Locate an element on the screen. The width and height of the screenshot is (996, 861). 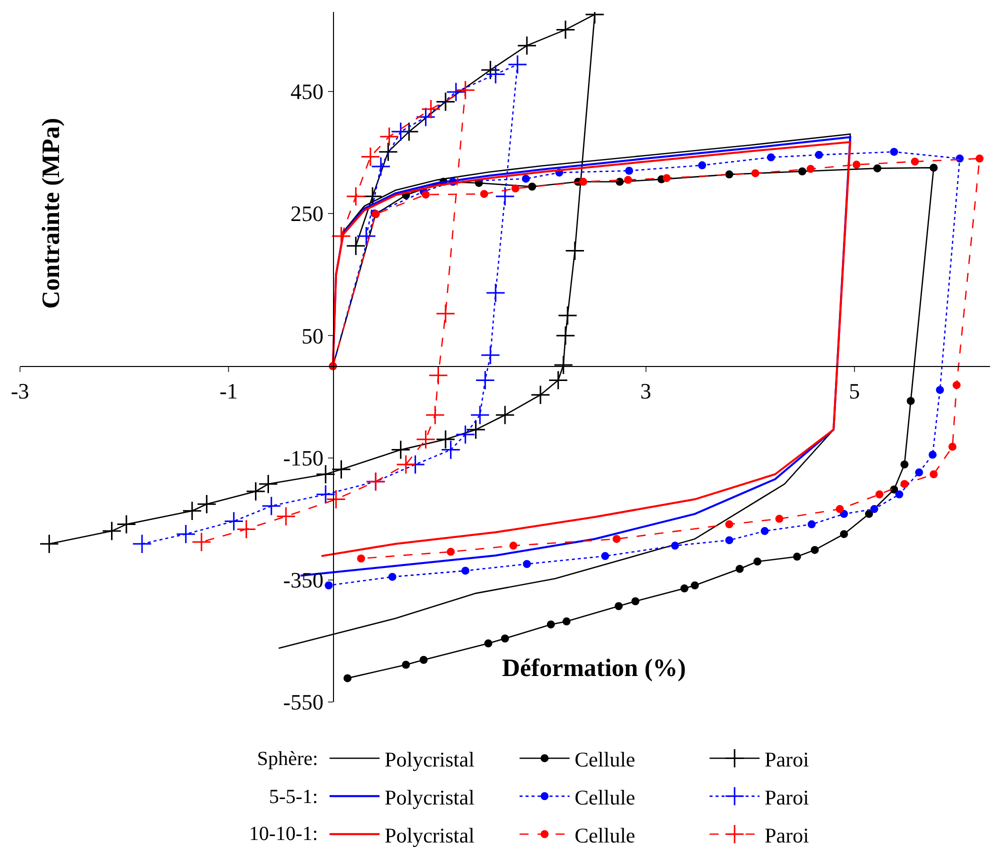
y-tick-label: 450 is located at coordinates (307, 91).